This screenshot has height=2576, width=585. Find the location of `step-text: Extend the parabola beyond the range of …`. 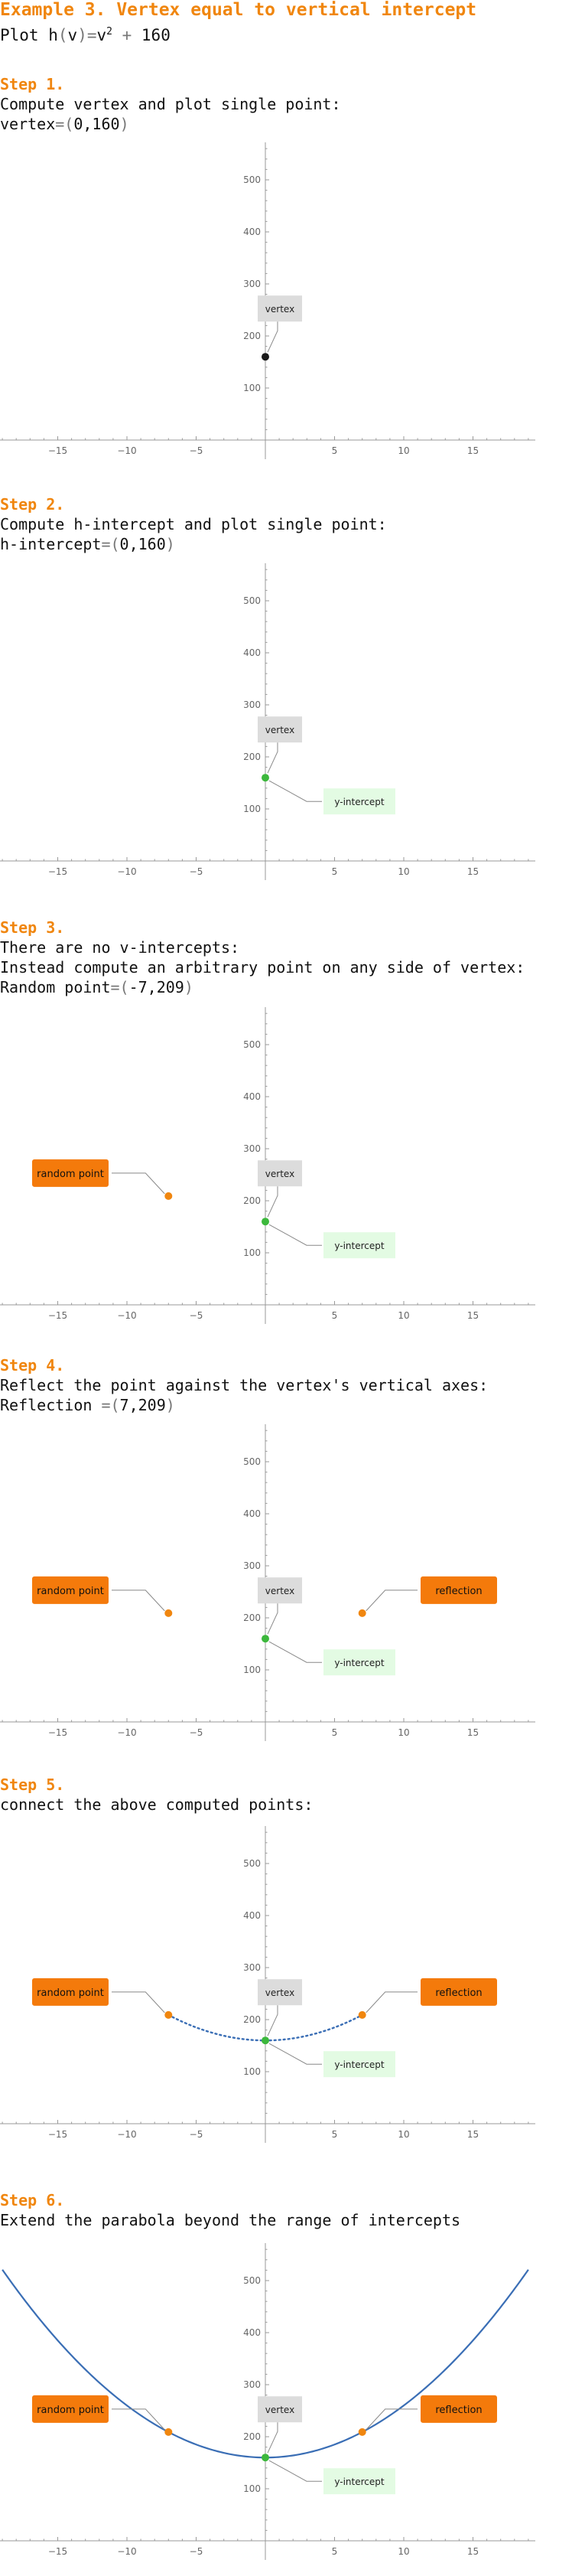

step-text: Extend the parabola beyond the range of … is located at coordinates (230, 2220).